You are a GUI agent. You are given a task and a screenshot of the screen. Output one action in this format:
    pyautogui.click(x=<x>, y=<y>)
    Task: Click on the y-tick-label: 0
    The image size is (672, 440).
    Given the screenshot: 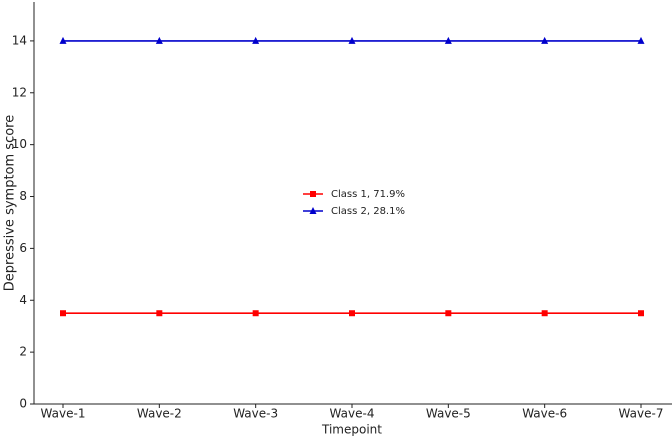 What is the action you would take?
    pyautogui.click(x=23, y=404)
    